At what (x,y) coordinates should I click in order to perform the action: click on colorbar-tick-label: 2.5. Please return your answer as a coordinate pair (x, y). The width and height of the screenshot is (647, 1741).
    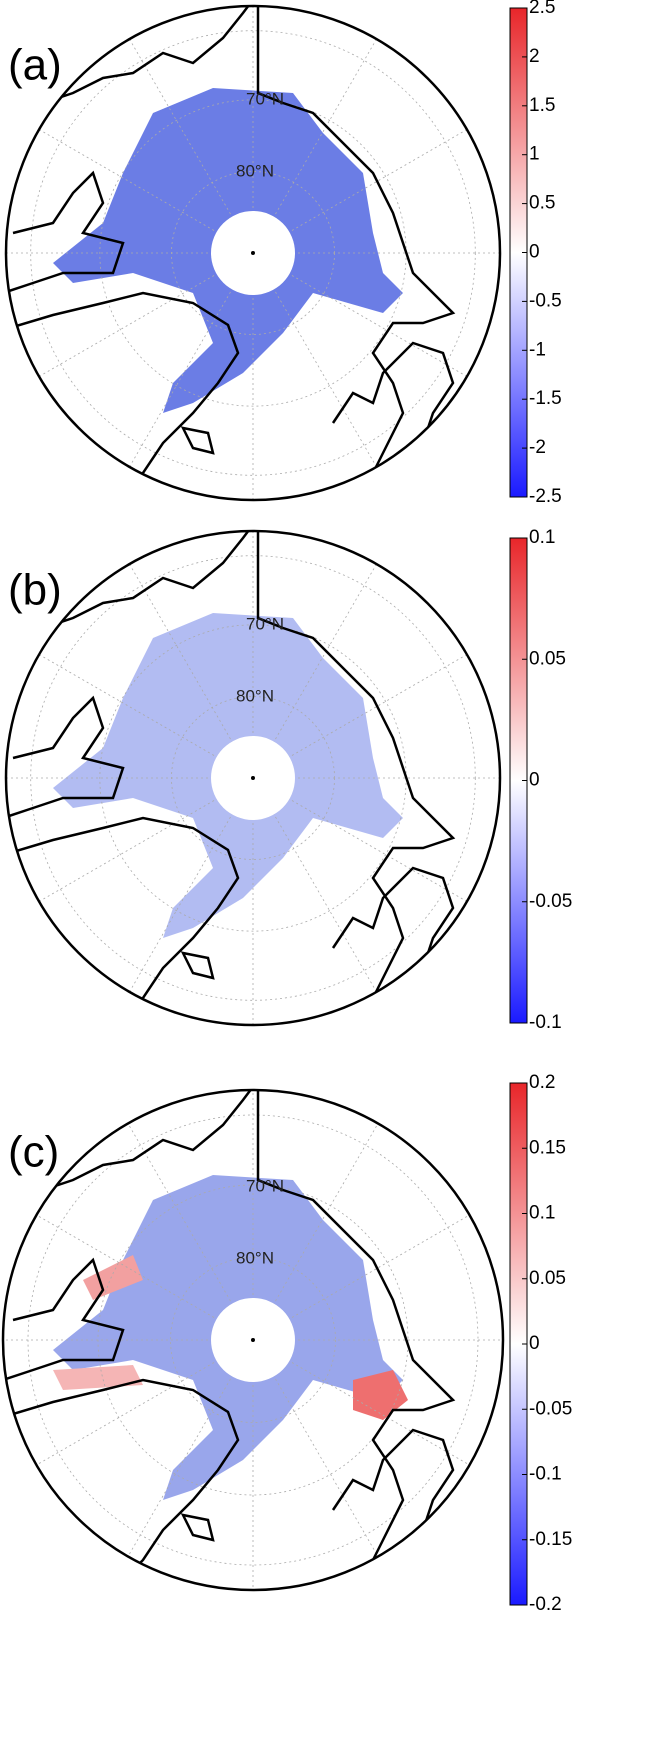
    Looking at the image, I should click on (542, 9).